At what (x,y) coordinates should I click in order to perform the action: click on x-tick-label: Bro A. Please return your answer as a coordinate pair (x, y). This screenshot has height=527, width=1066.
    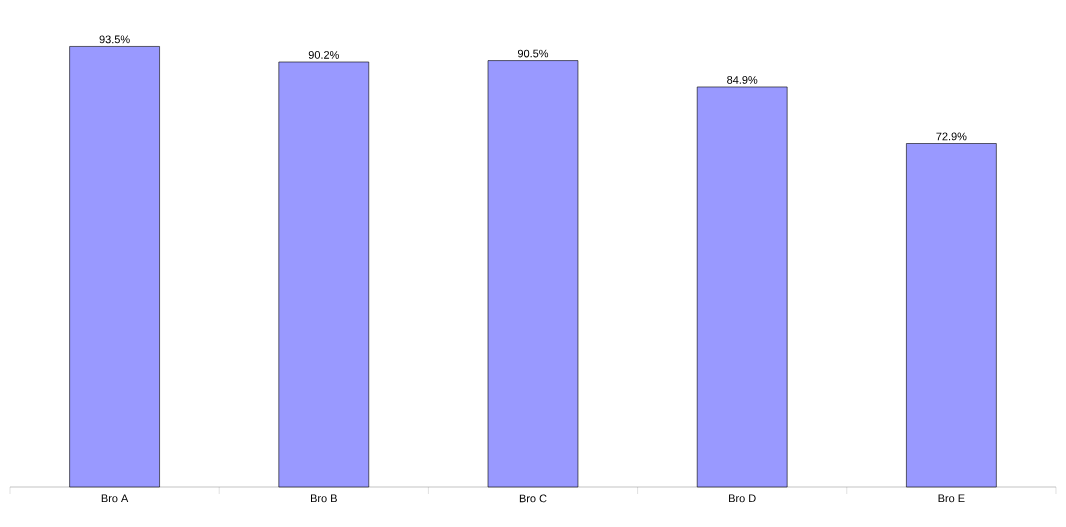
    Looking at the image, I should click on (115, 498).